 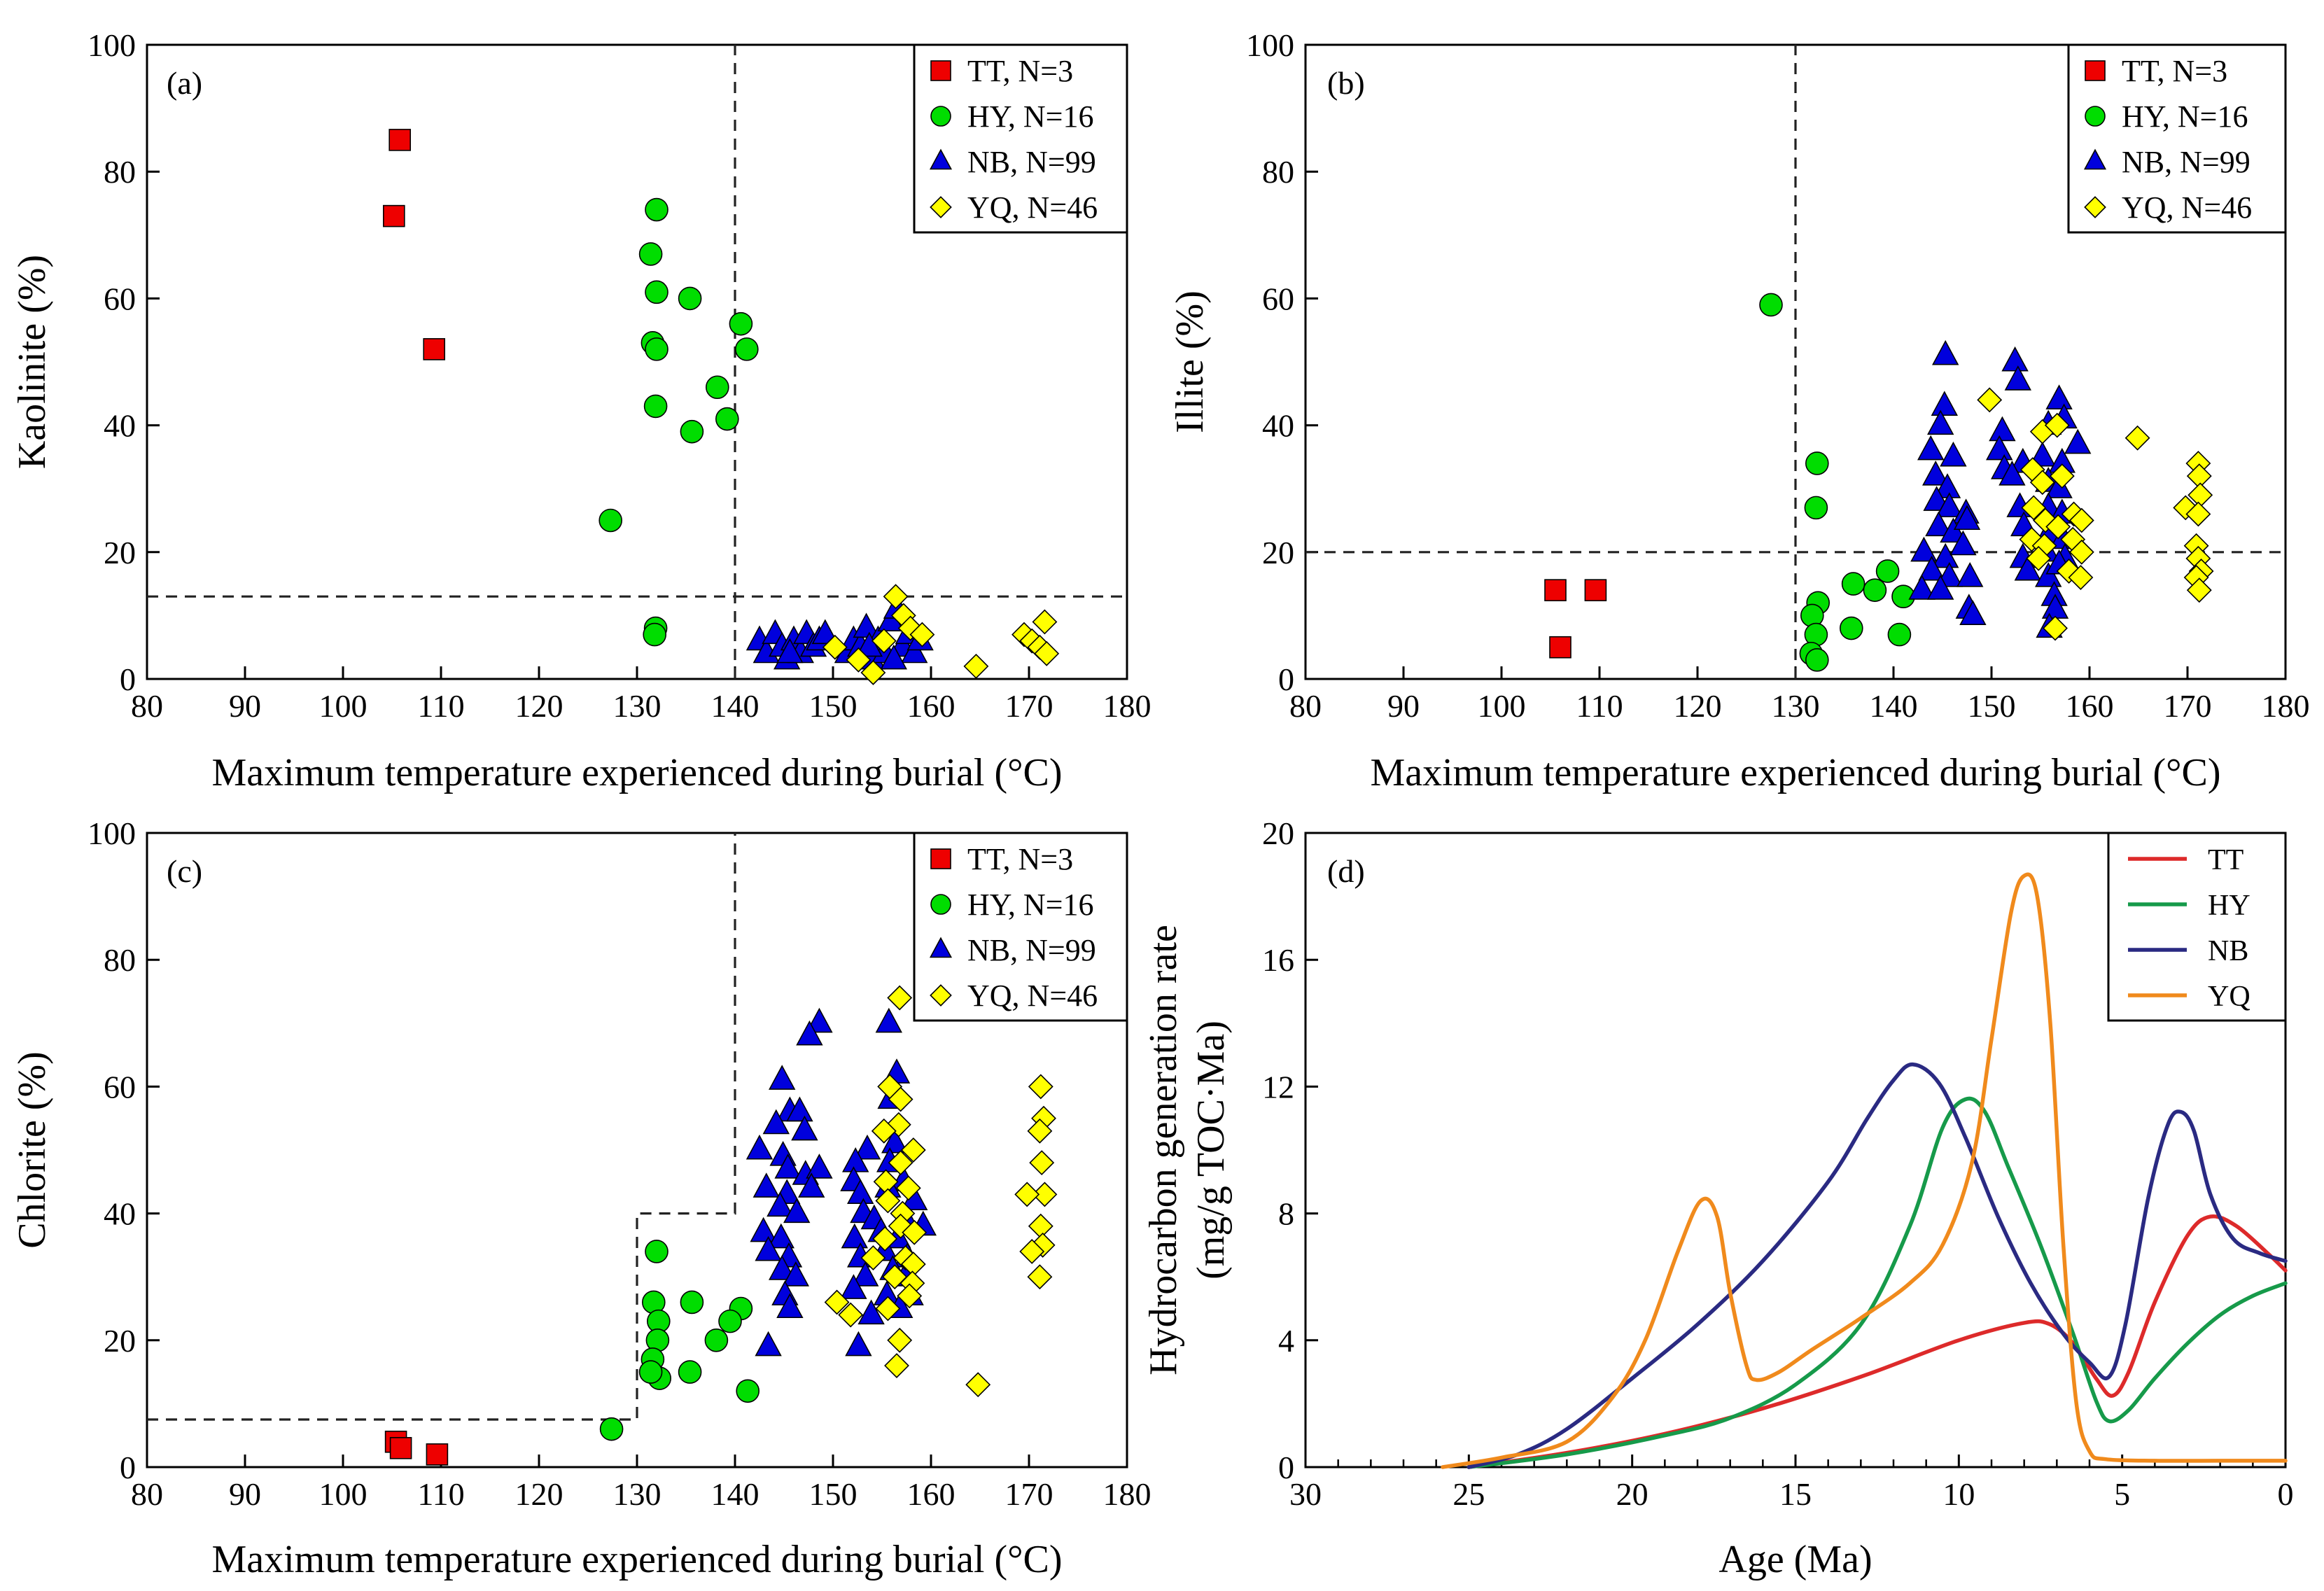 I want to click on x-tick-label: 110, so click(x=1599, y=706).